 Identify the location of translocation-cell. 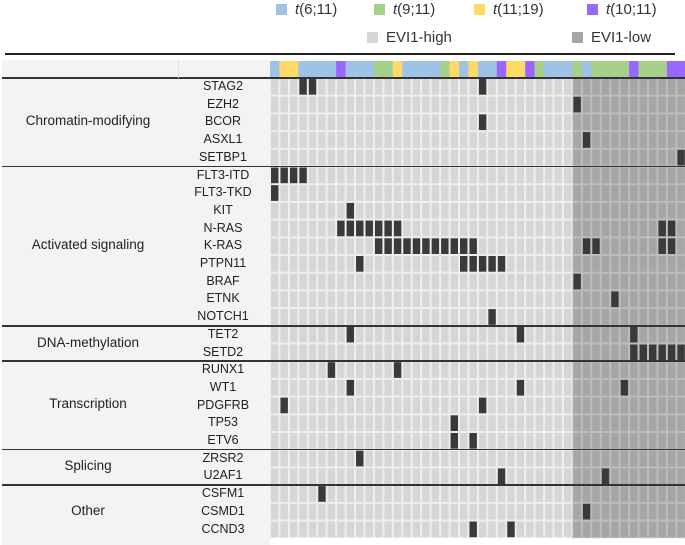
(435, 69).